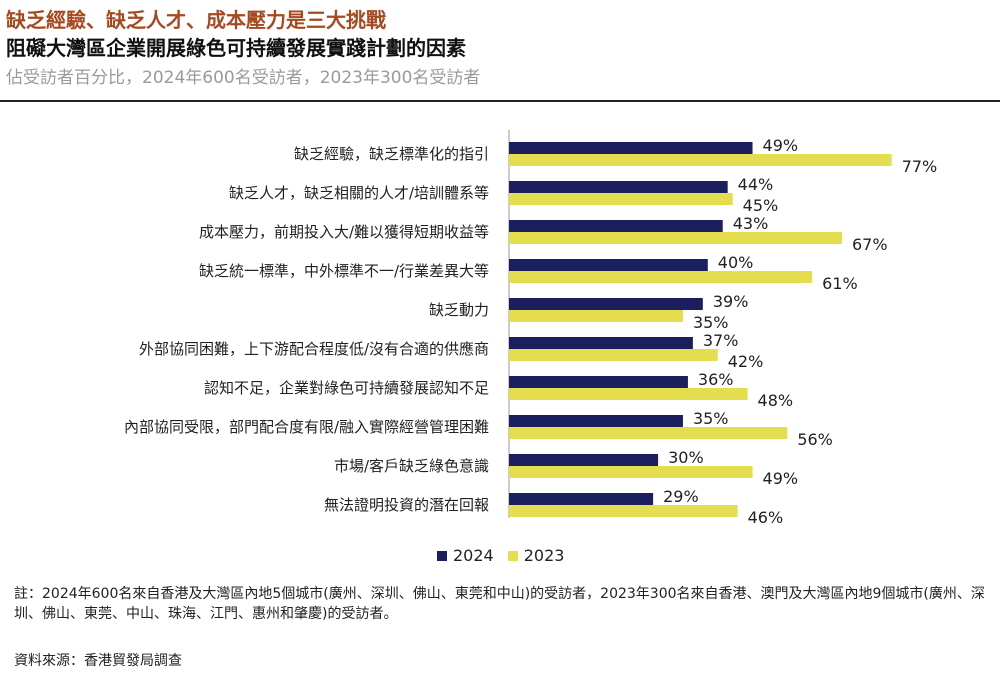 The height and width of the screenshot is (678, 1000). I want to click on data-label-2024: 29%, so click(681, 496).